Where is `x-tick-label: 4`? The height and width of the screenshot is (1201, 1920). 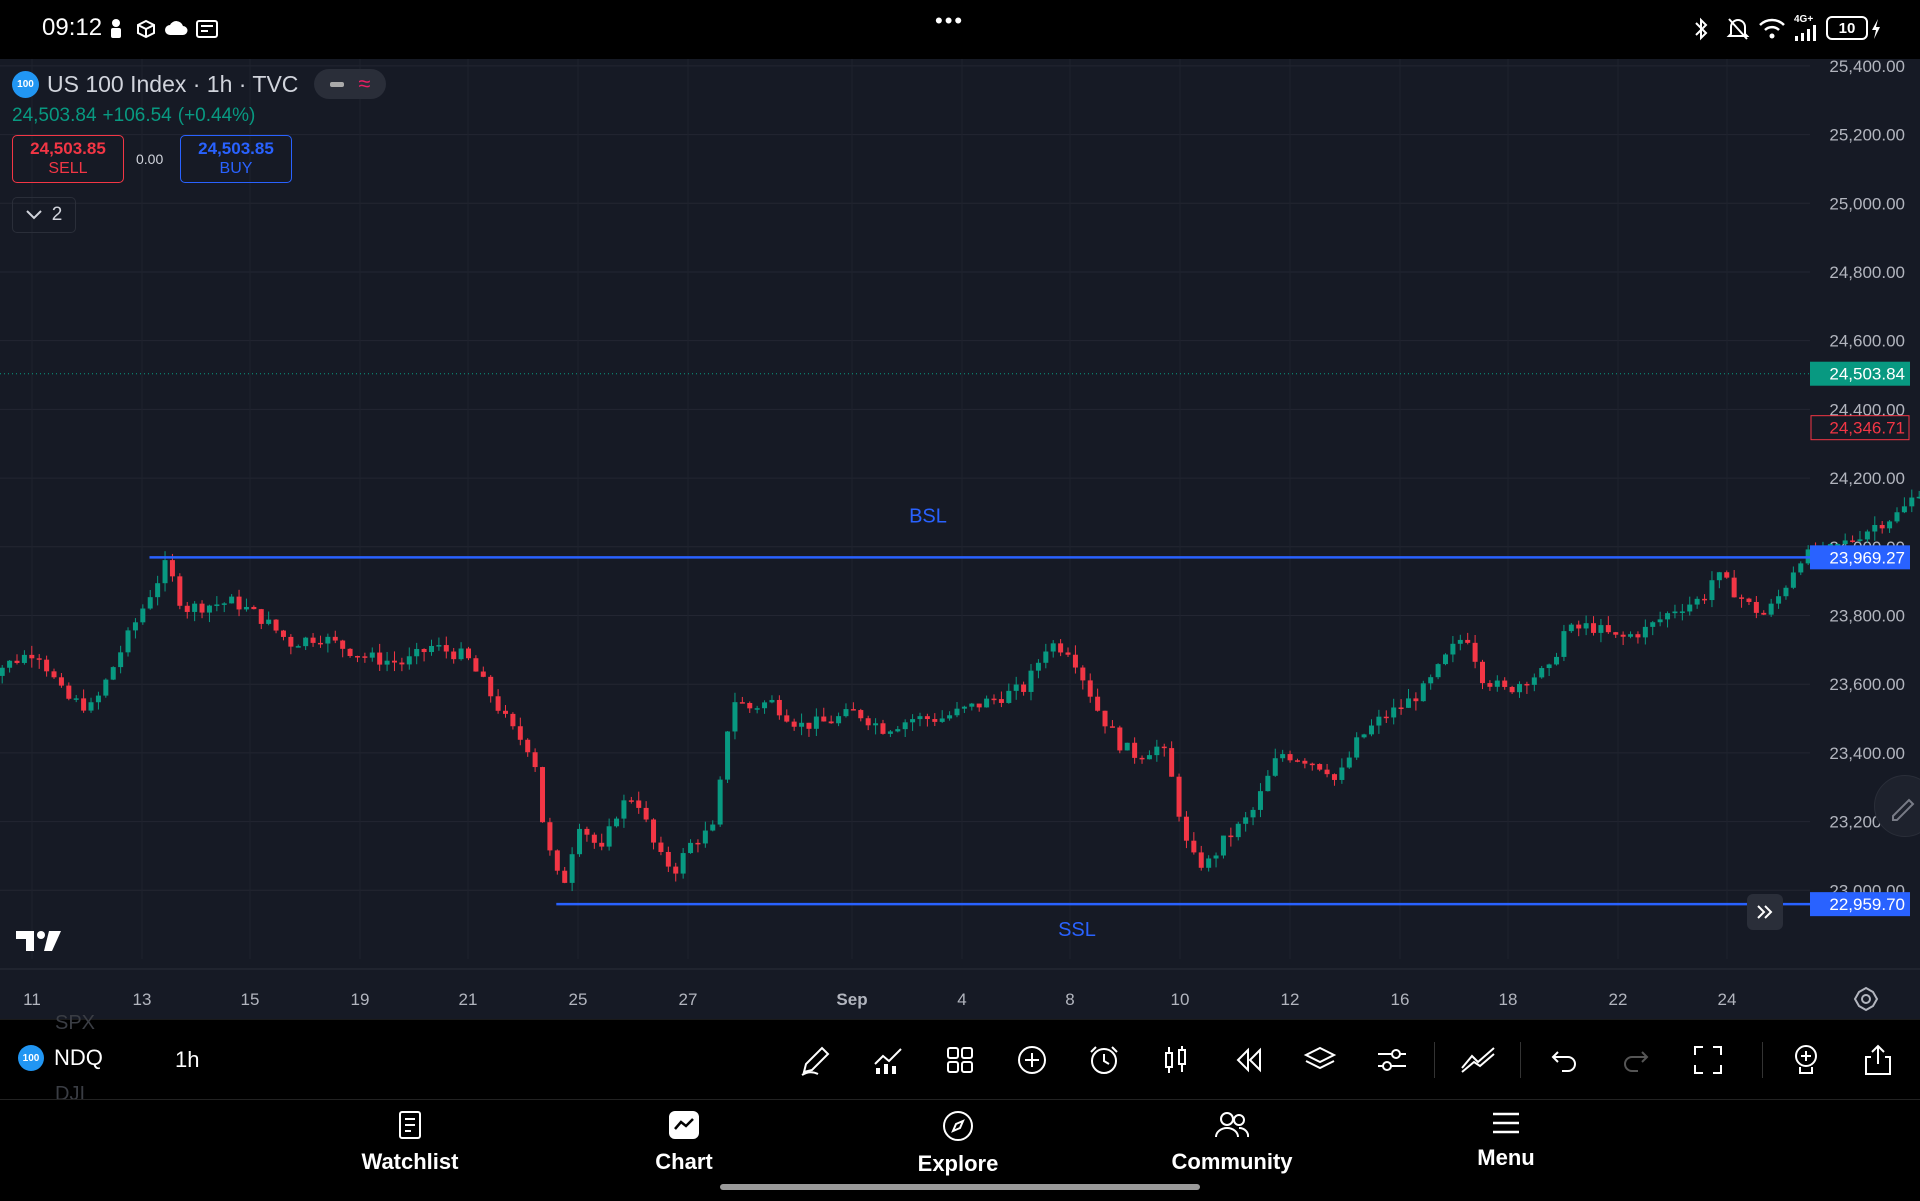
x-tick-label: 4 is located at coordinates (961, 999).